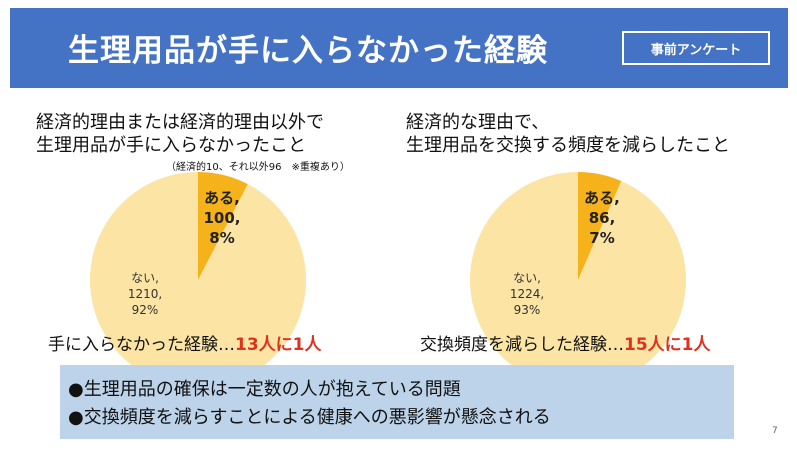 The width and height of the screenshot is (797, 454). What do you see at coordinates (278, 345) in the screenshot?
I see `left-summary-highlight: 13人に1人` at bounding box center [278, 345].